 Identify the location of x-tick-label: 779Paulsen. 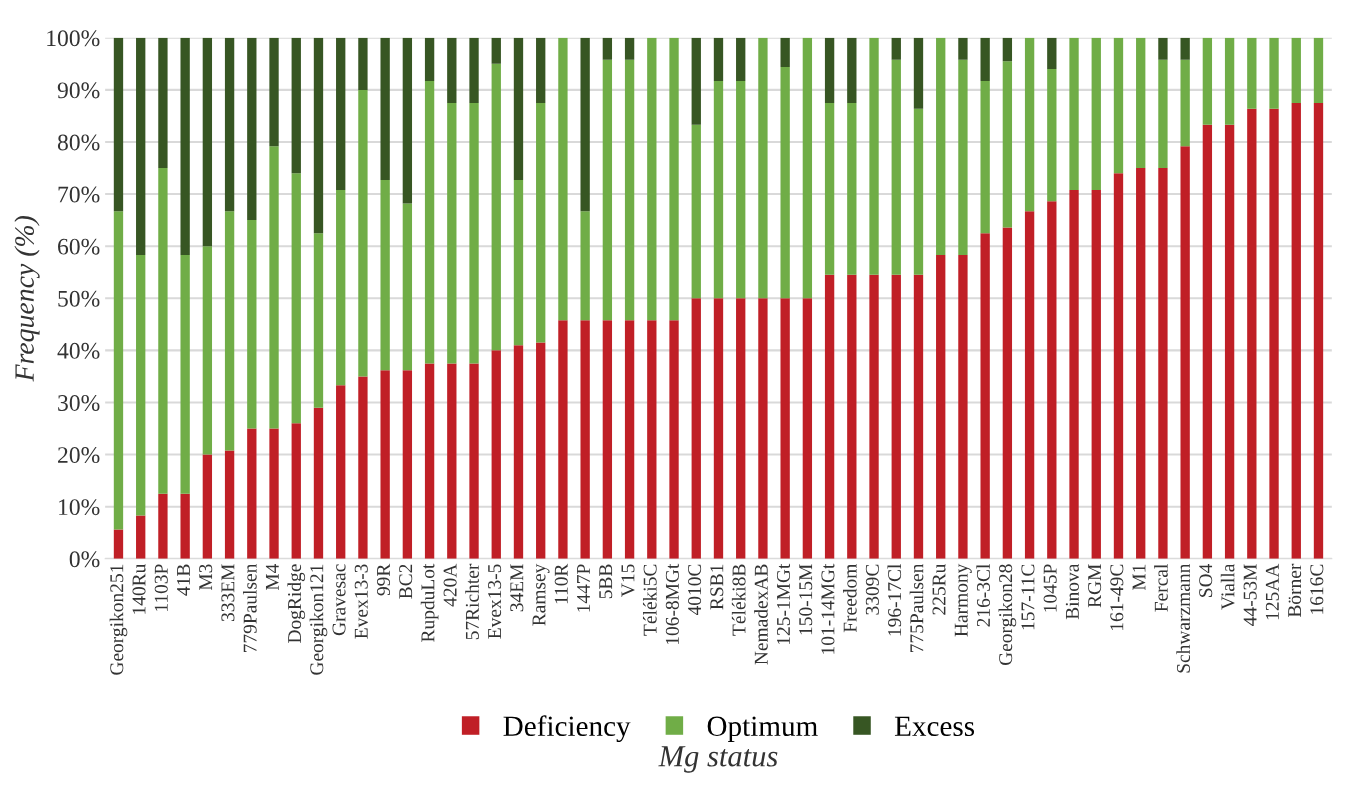
(250, 608).